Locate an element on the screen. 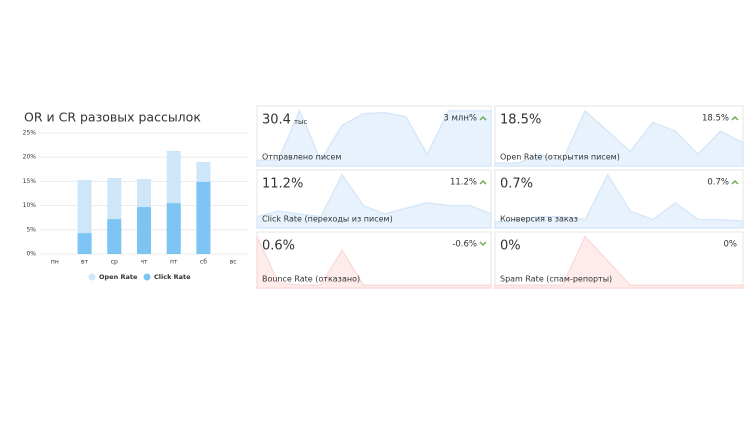  legend-label: Open Rate is located at coordinates (118, 277).